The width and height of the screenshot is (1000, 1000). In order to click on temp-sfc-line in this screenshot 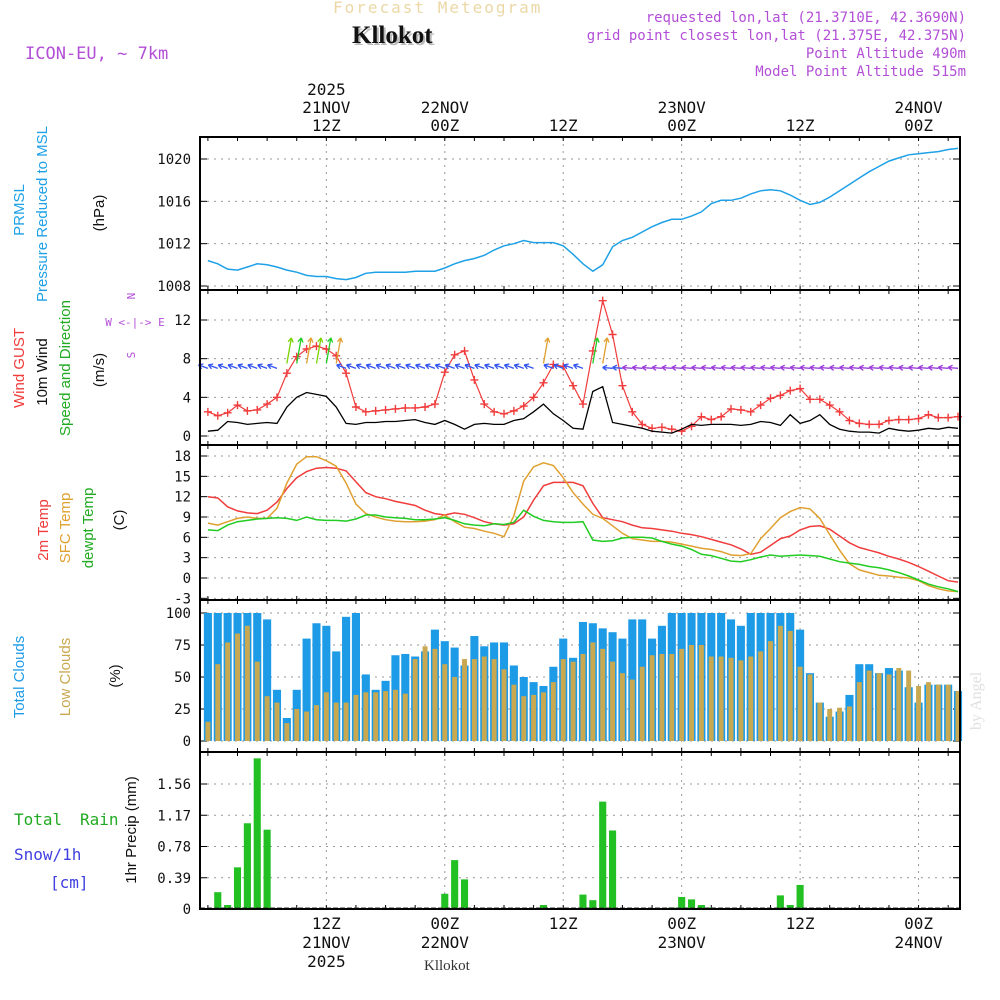, I will do `click(583, 524)`.